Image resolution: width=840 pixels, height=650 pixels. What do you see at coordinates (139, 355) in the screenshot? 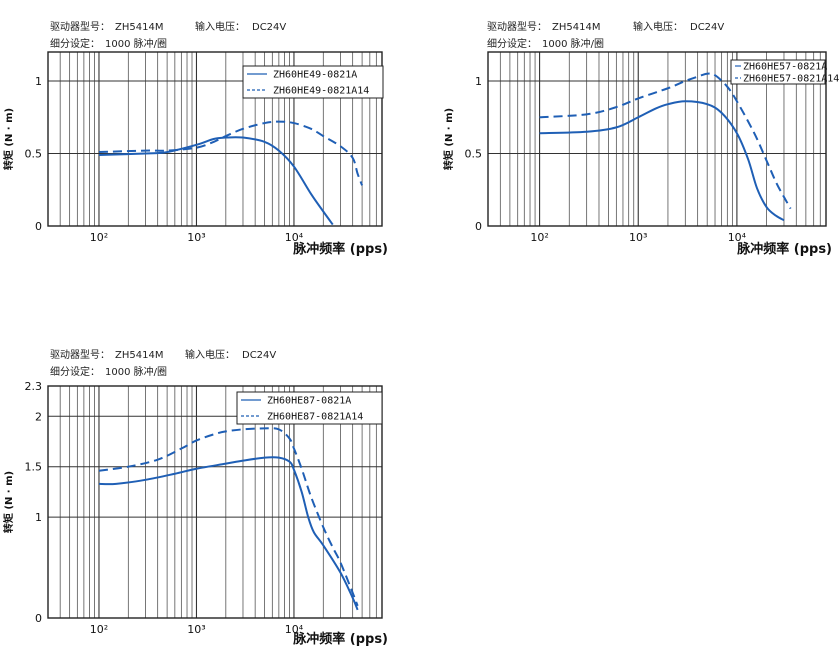
I see `chart-3-driver-value: ZH5414M` at bounding box center [139, 355].